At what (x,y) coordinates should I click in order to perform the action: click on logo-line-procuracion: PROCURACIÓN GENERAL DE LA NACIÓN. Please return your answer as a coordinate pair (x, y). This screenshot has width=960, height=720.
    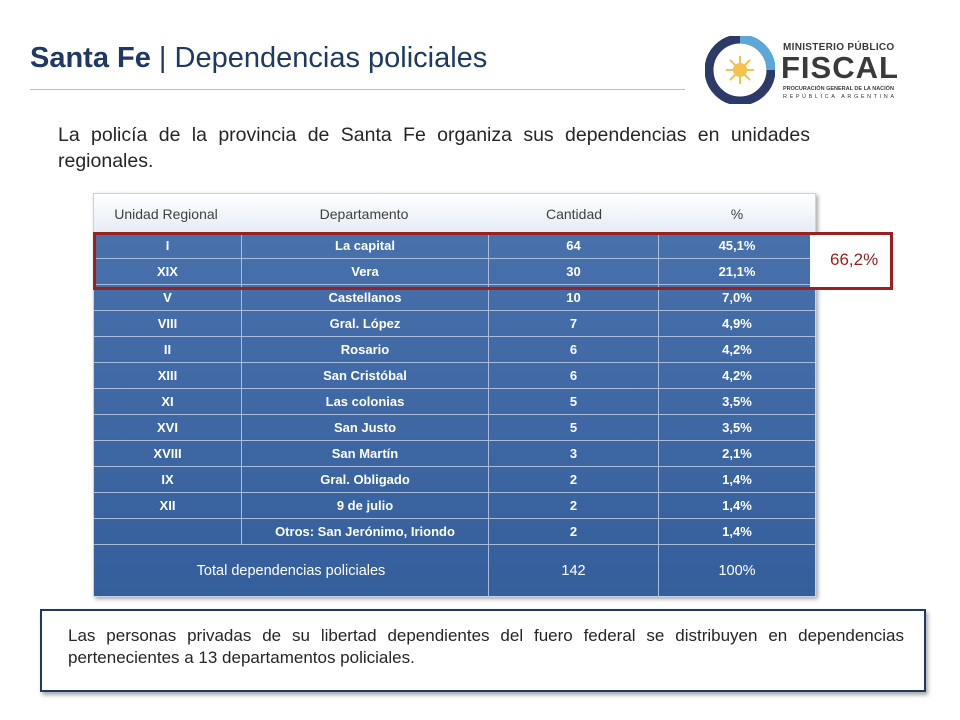
    Looking at the image, I should click on (838, 89).